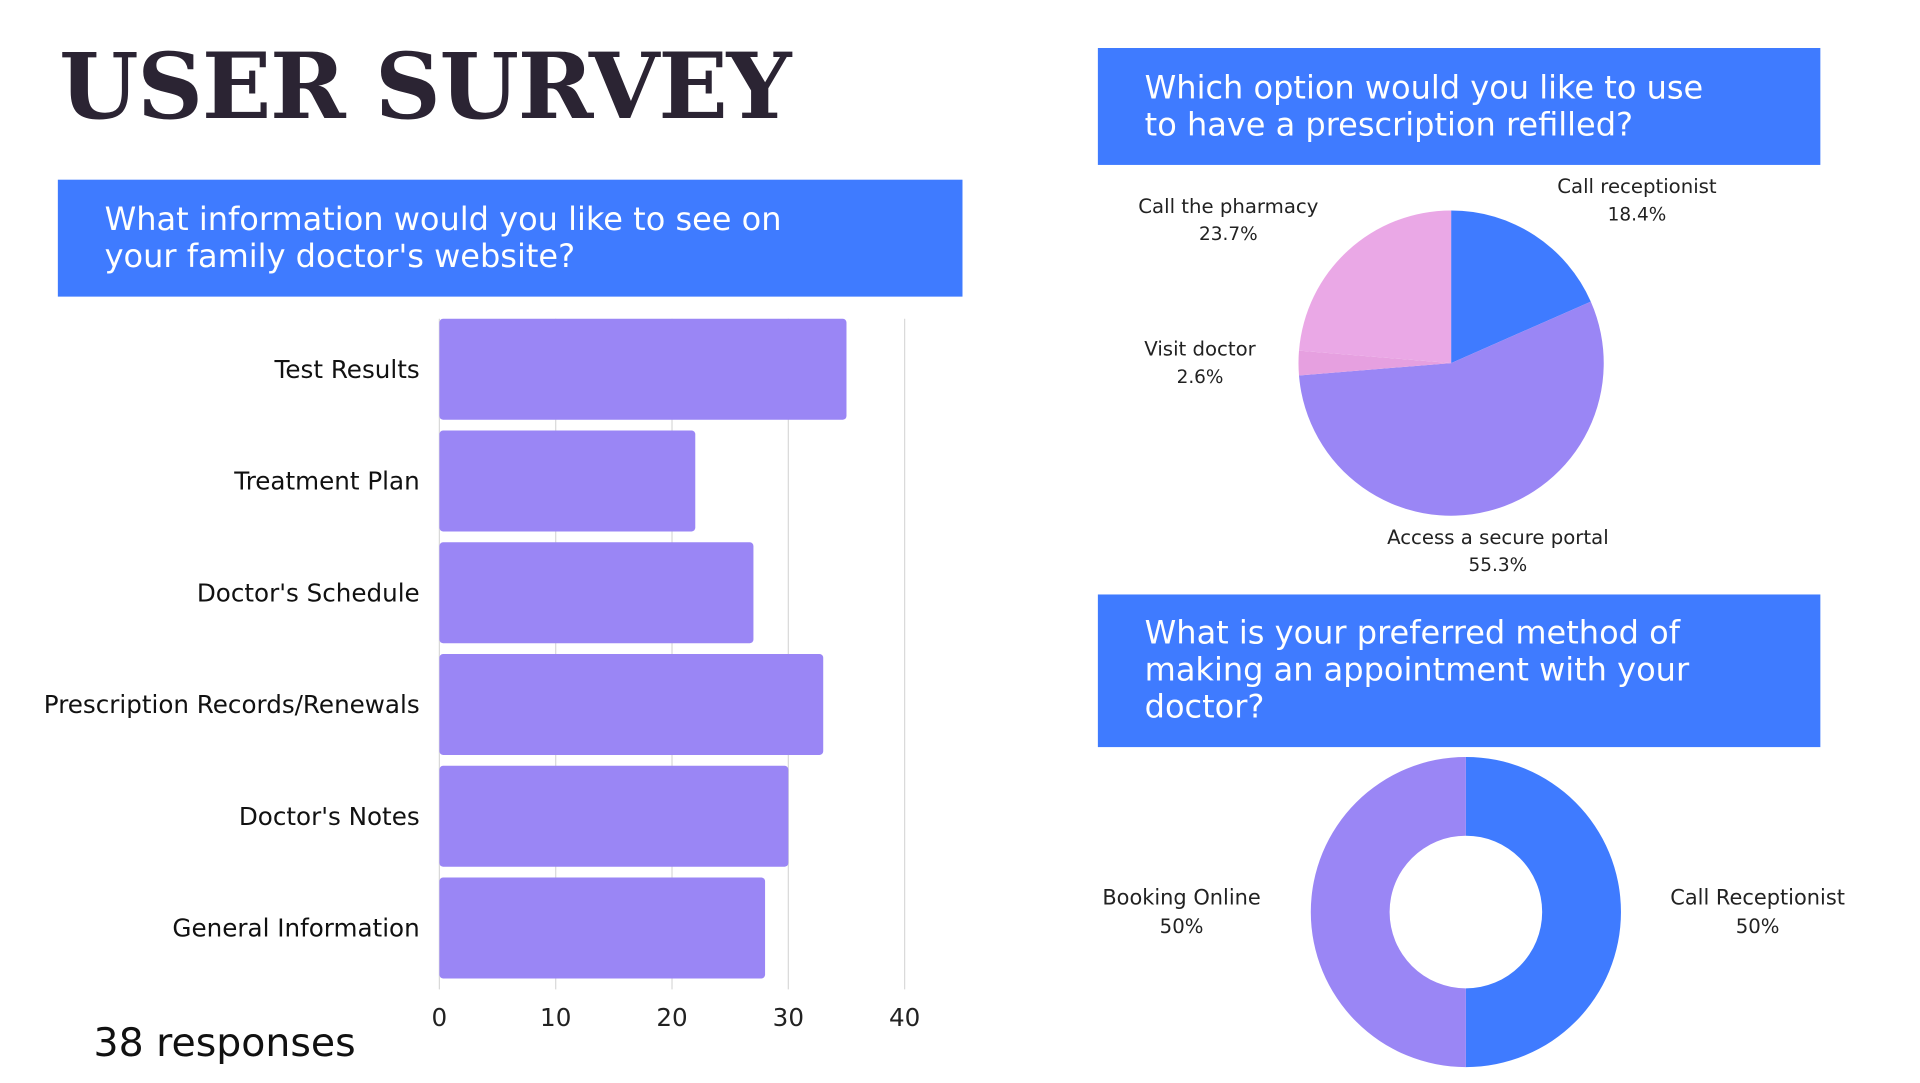  I want to click on slice-percent: 18.4%, so click(1637, 214).